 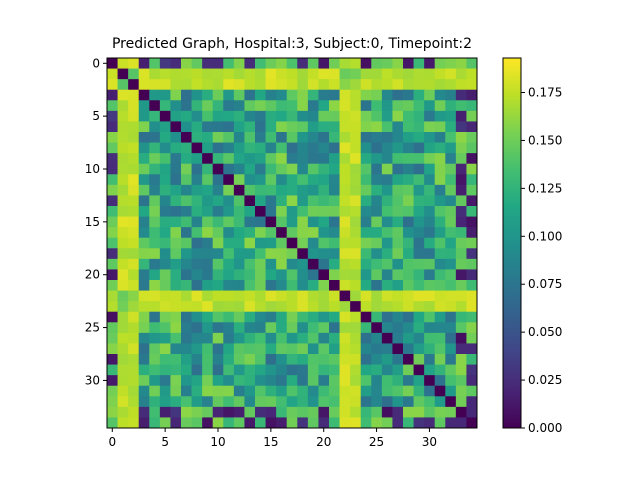 I want to click on y-tick-label: 10, so click(x=92, y=169).